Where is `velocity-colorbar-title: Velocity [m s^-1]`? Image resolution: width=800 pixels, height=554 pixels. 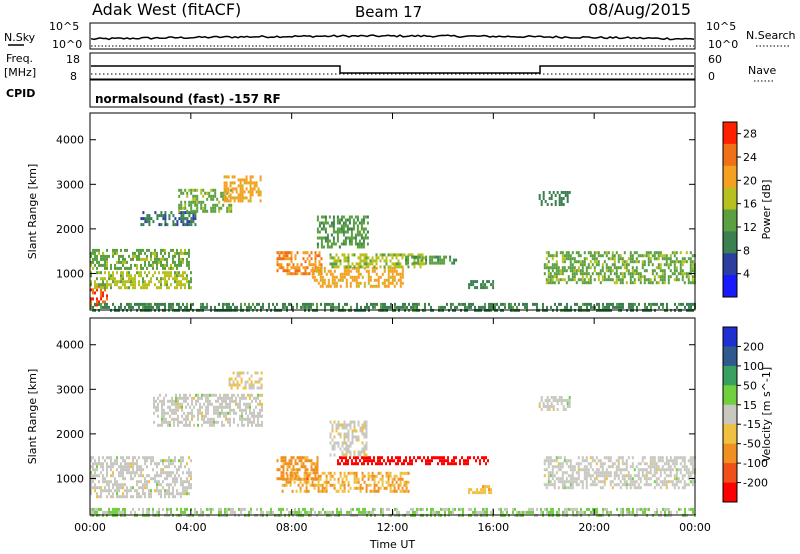
velocity-colorbar-title: Velocity [m s^-1] is located at coordinates (766, 414).